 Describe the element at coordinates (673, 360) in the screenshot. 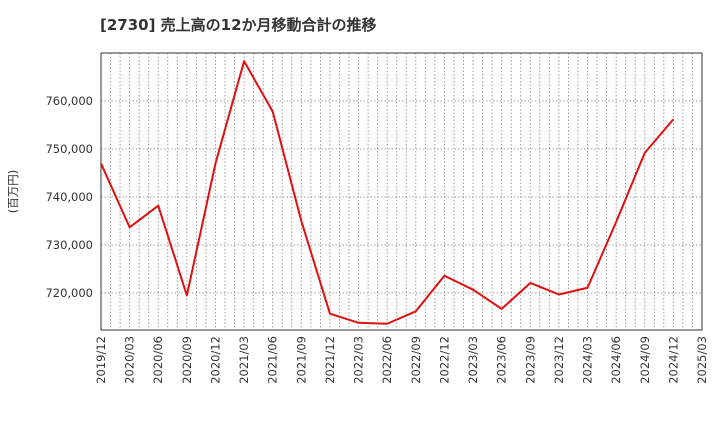

I see `x-tick-label: 2024/12` at that location.